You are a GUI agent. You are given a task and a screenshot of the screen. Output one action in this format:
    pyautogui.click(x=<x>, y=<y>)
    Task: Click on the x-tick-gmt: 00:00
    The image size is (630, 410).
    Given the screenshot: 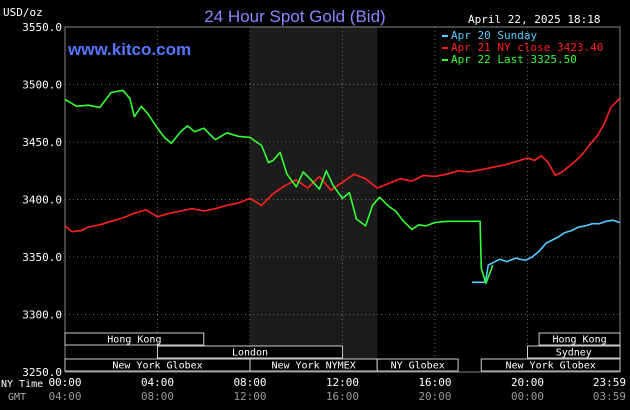 What is the action you would take?
    pyautogui.click(x=527, y=396)
    